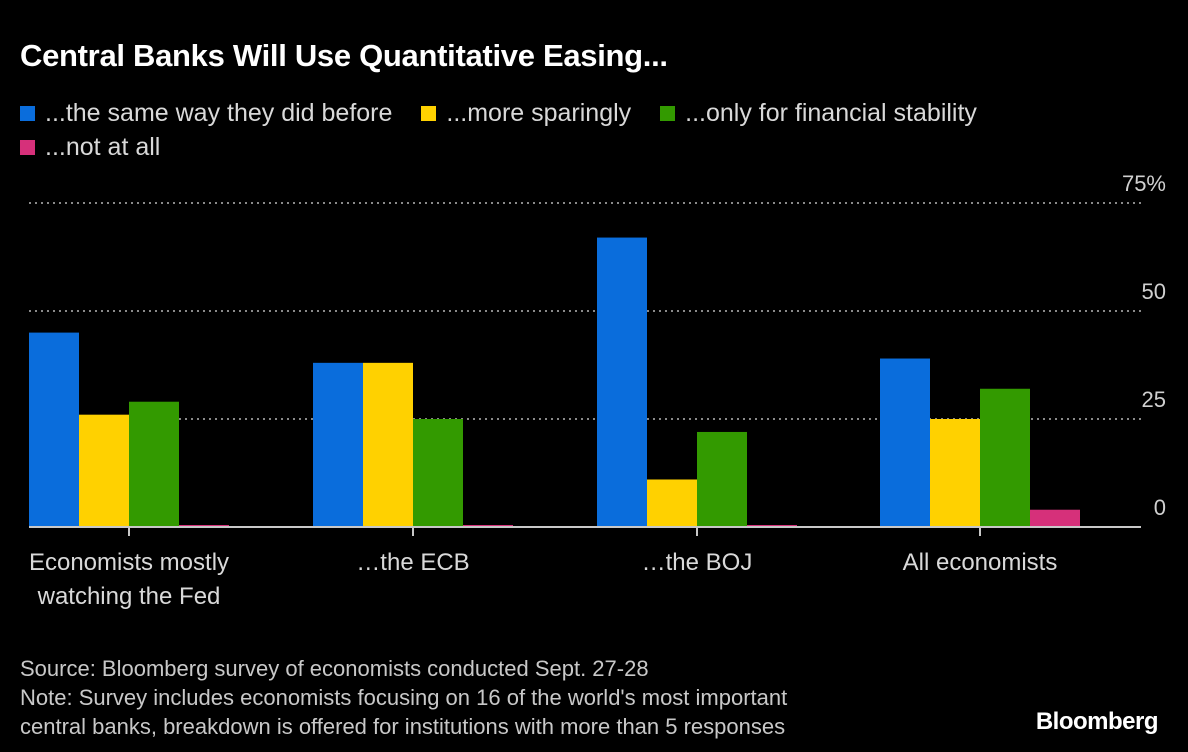  I want to click on legend-swatch-not-at-all, so click(27, 147).